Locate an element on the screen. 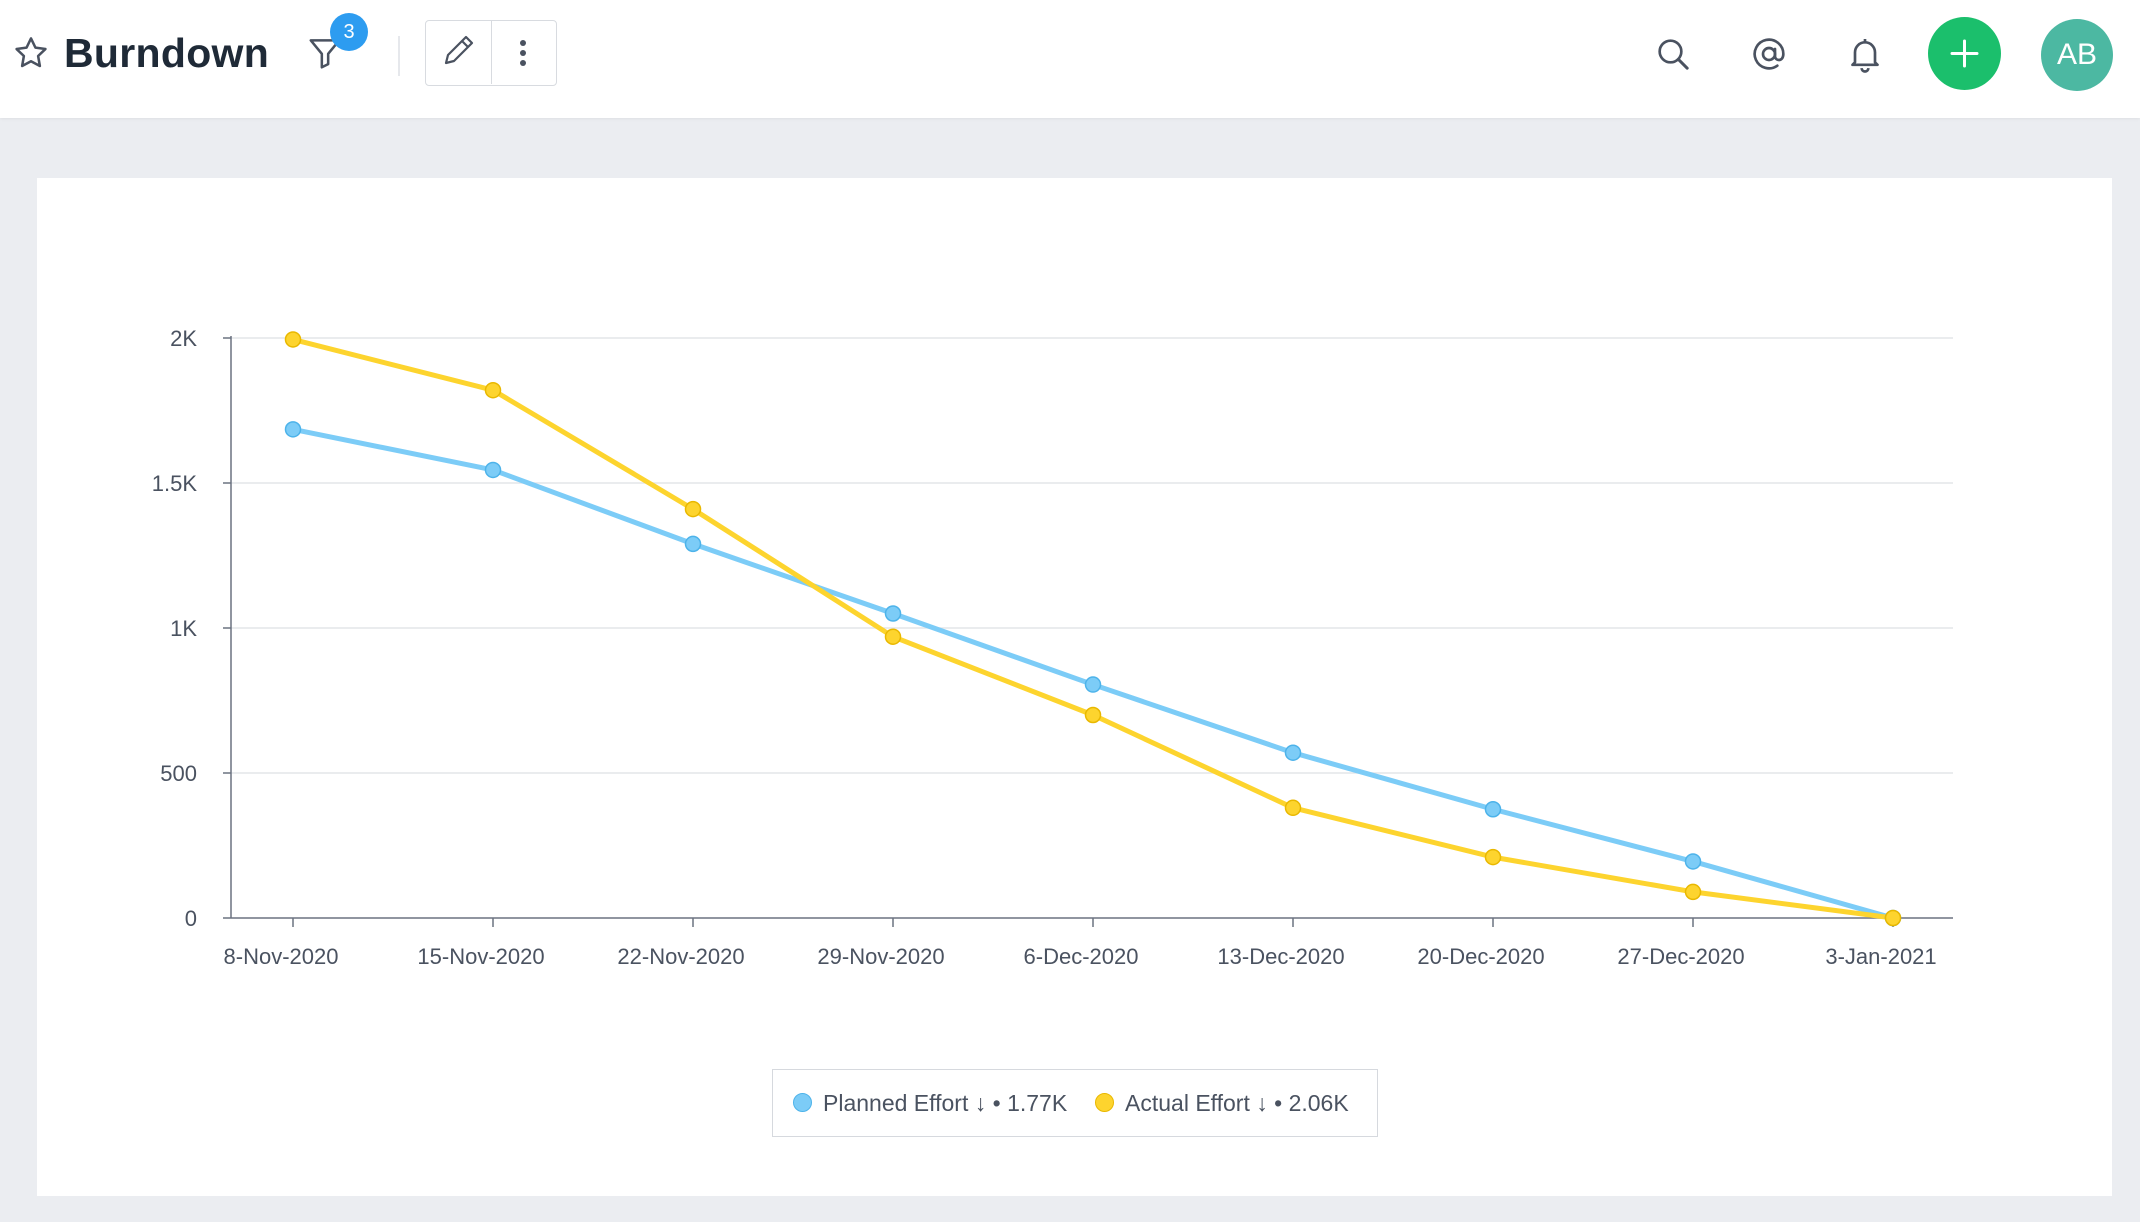  at-icon is located at coordinates (1769, 54).